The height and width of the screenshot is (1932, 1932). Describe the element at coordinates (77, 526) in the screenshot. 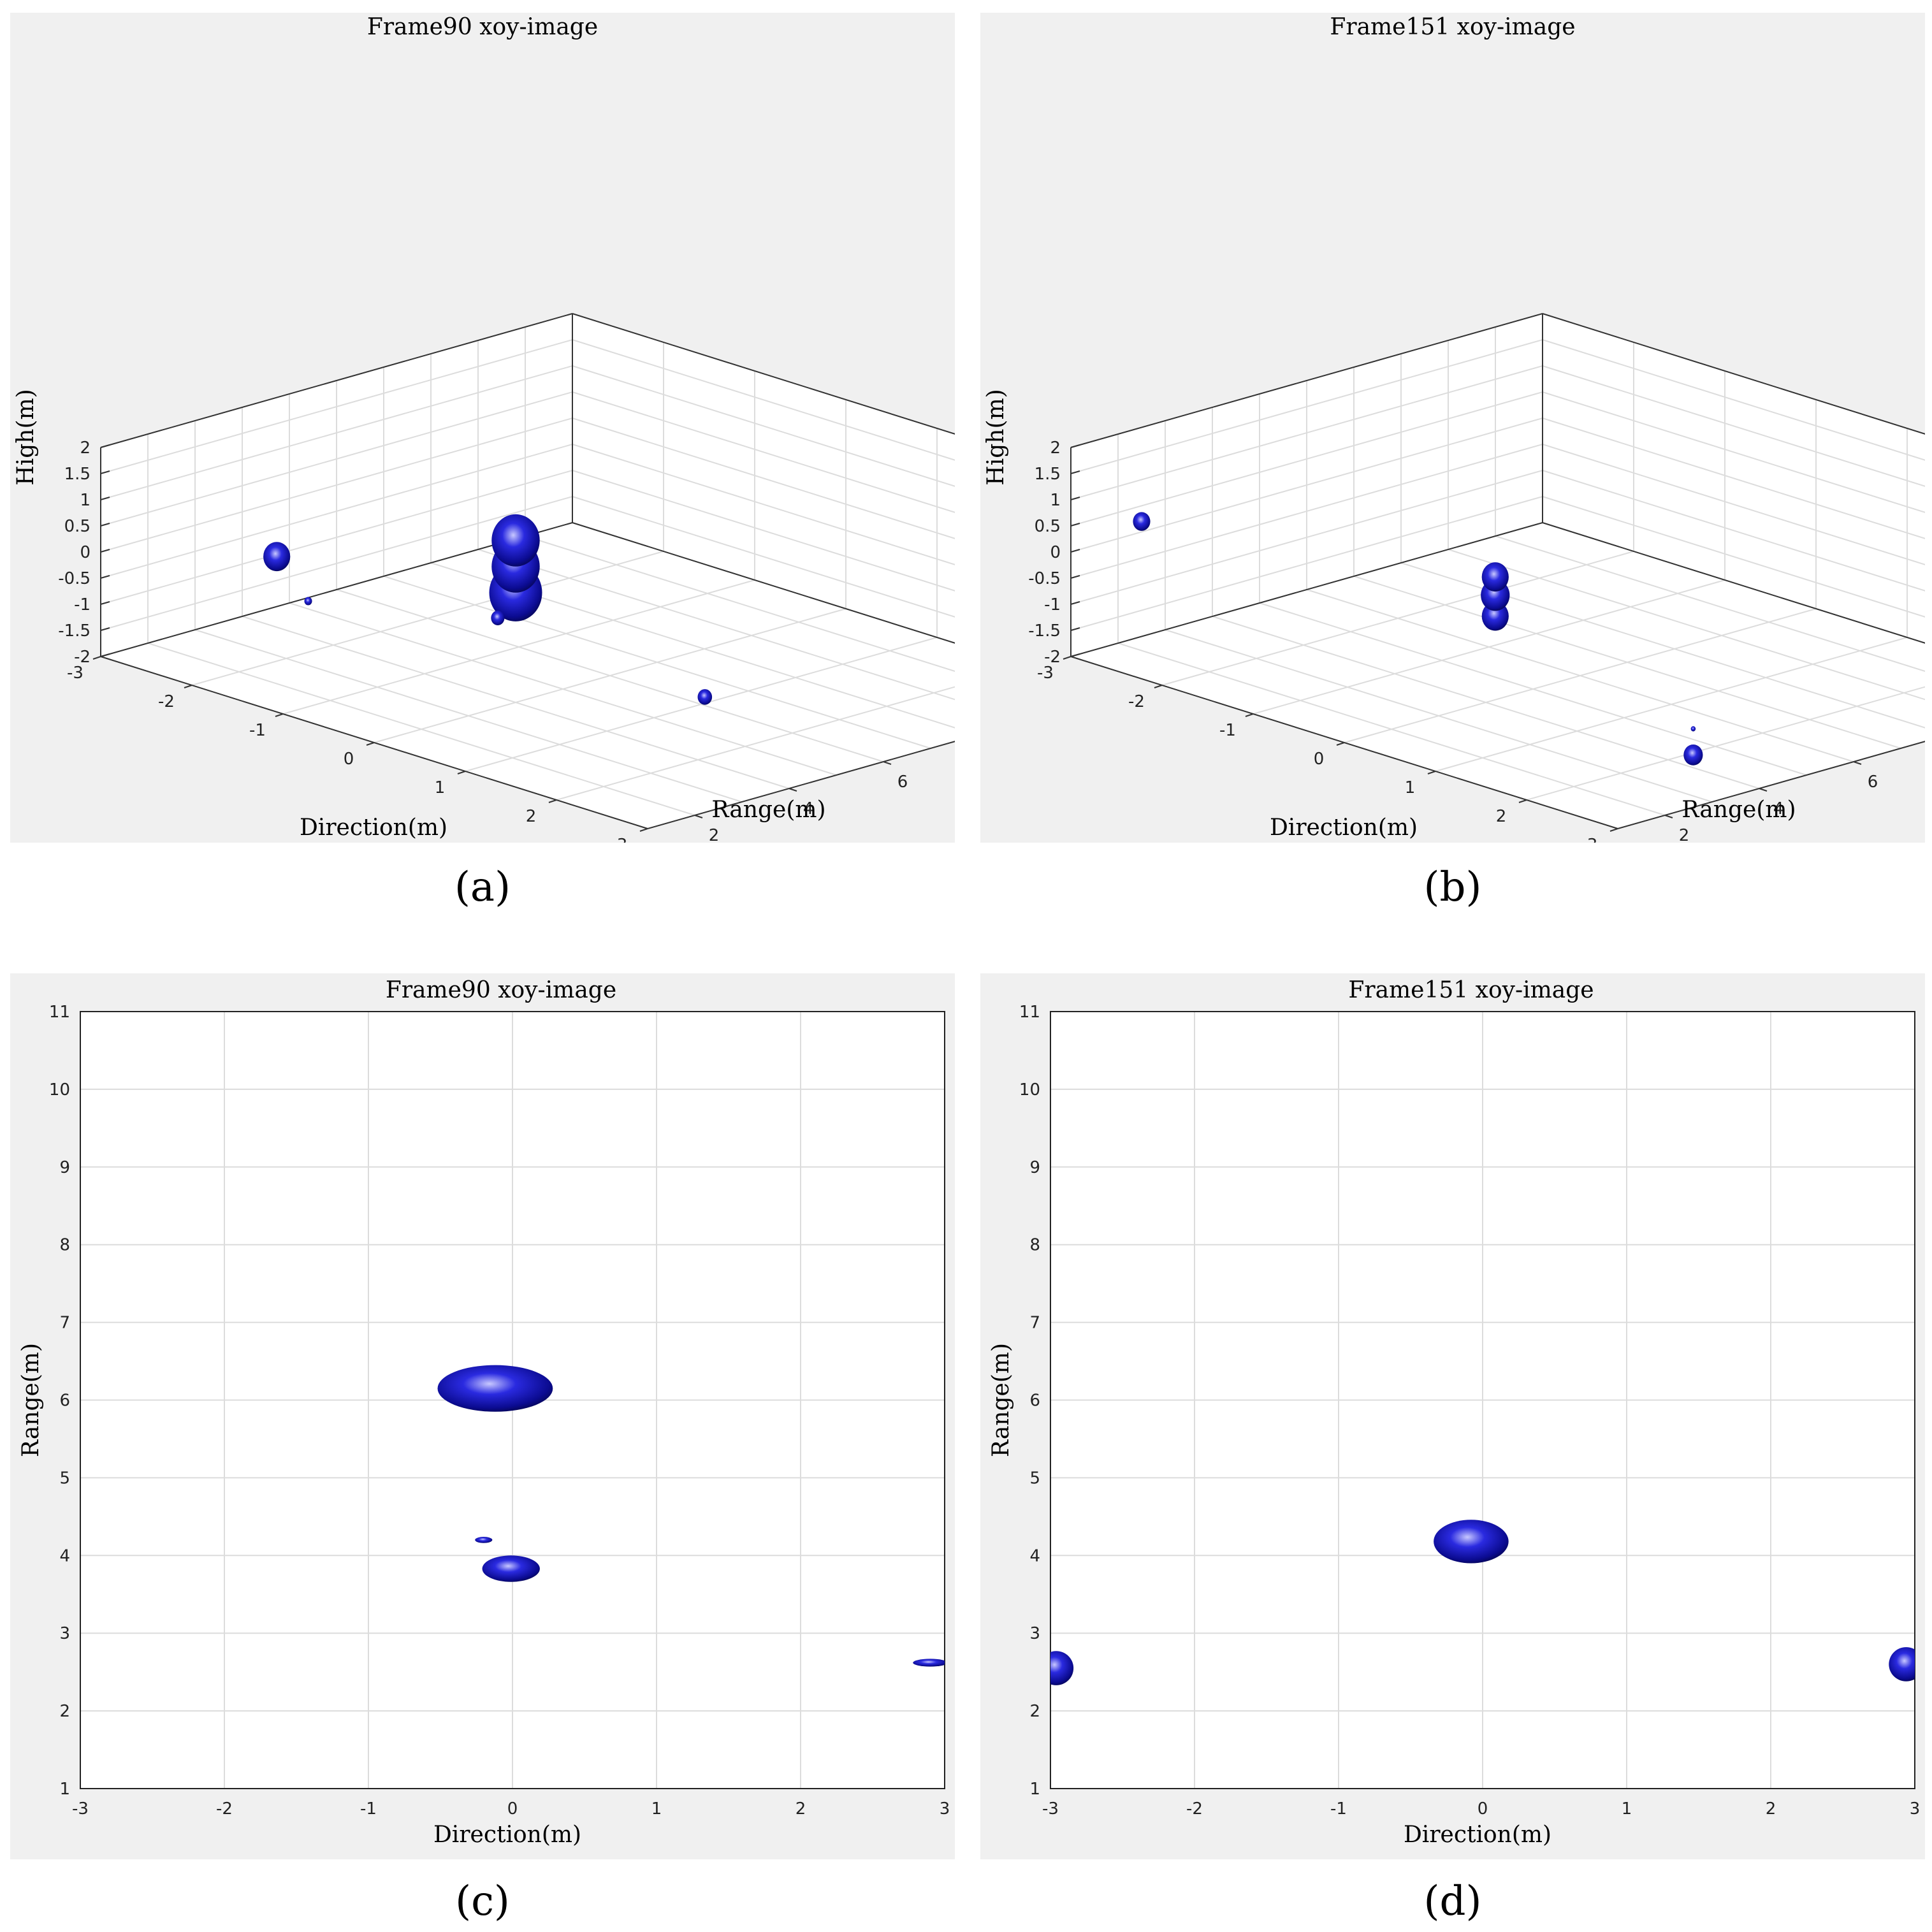

I see `z-tick-label: 0.5` at that location.